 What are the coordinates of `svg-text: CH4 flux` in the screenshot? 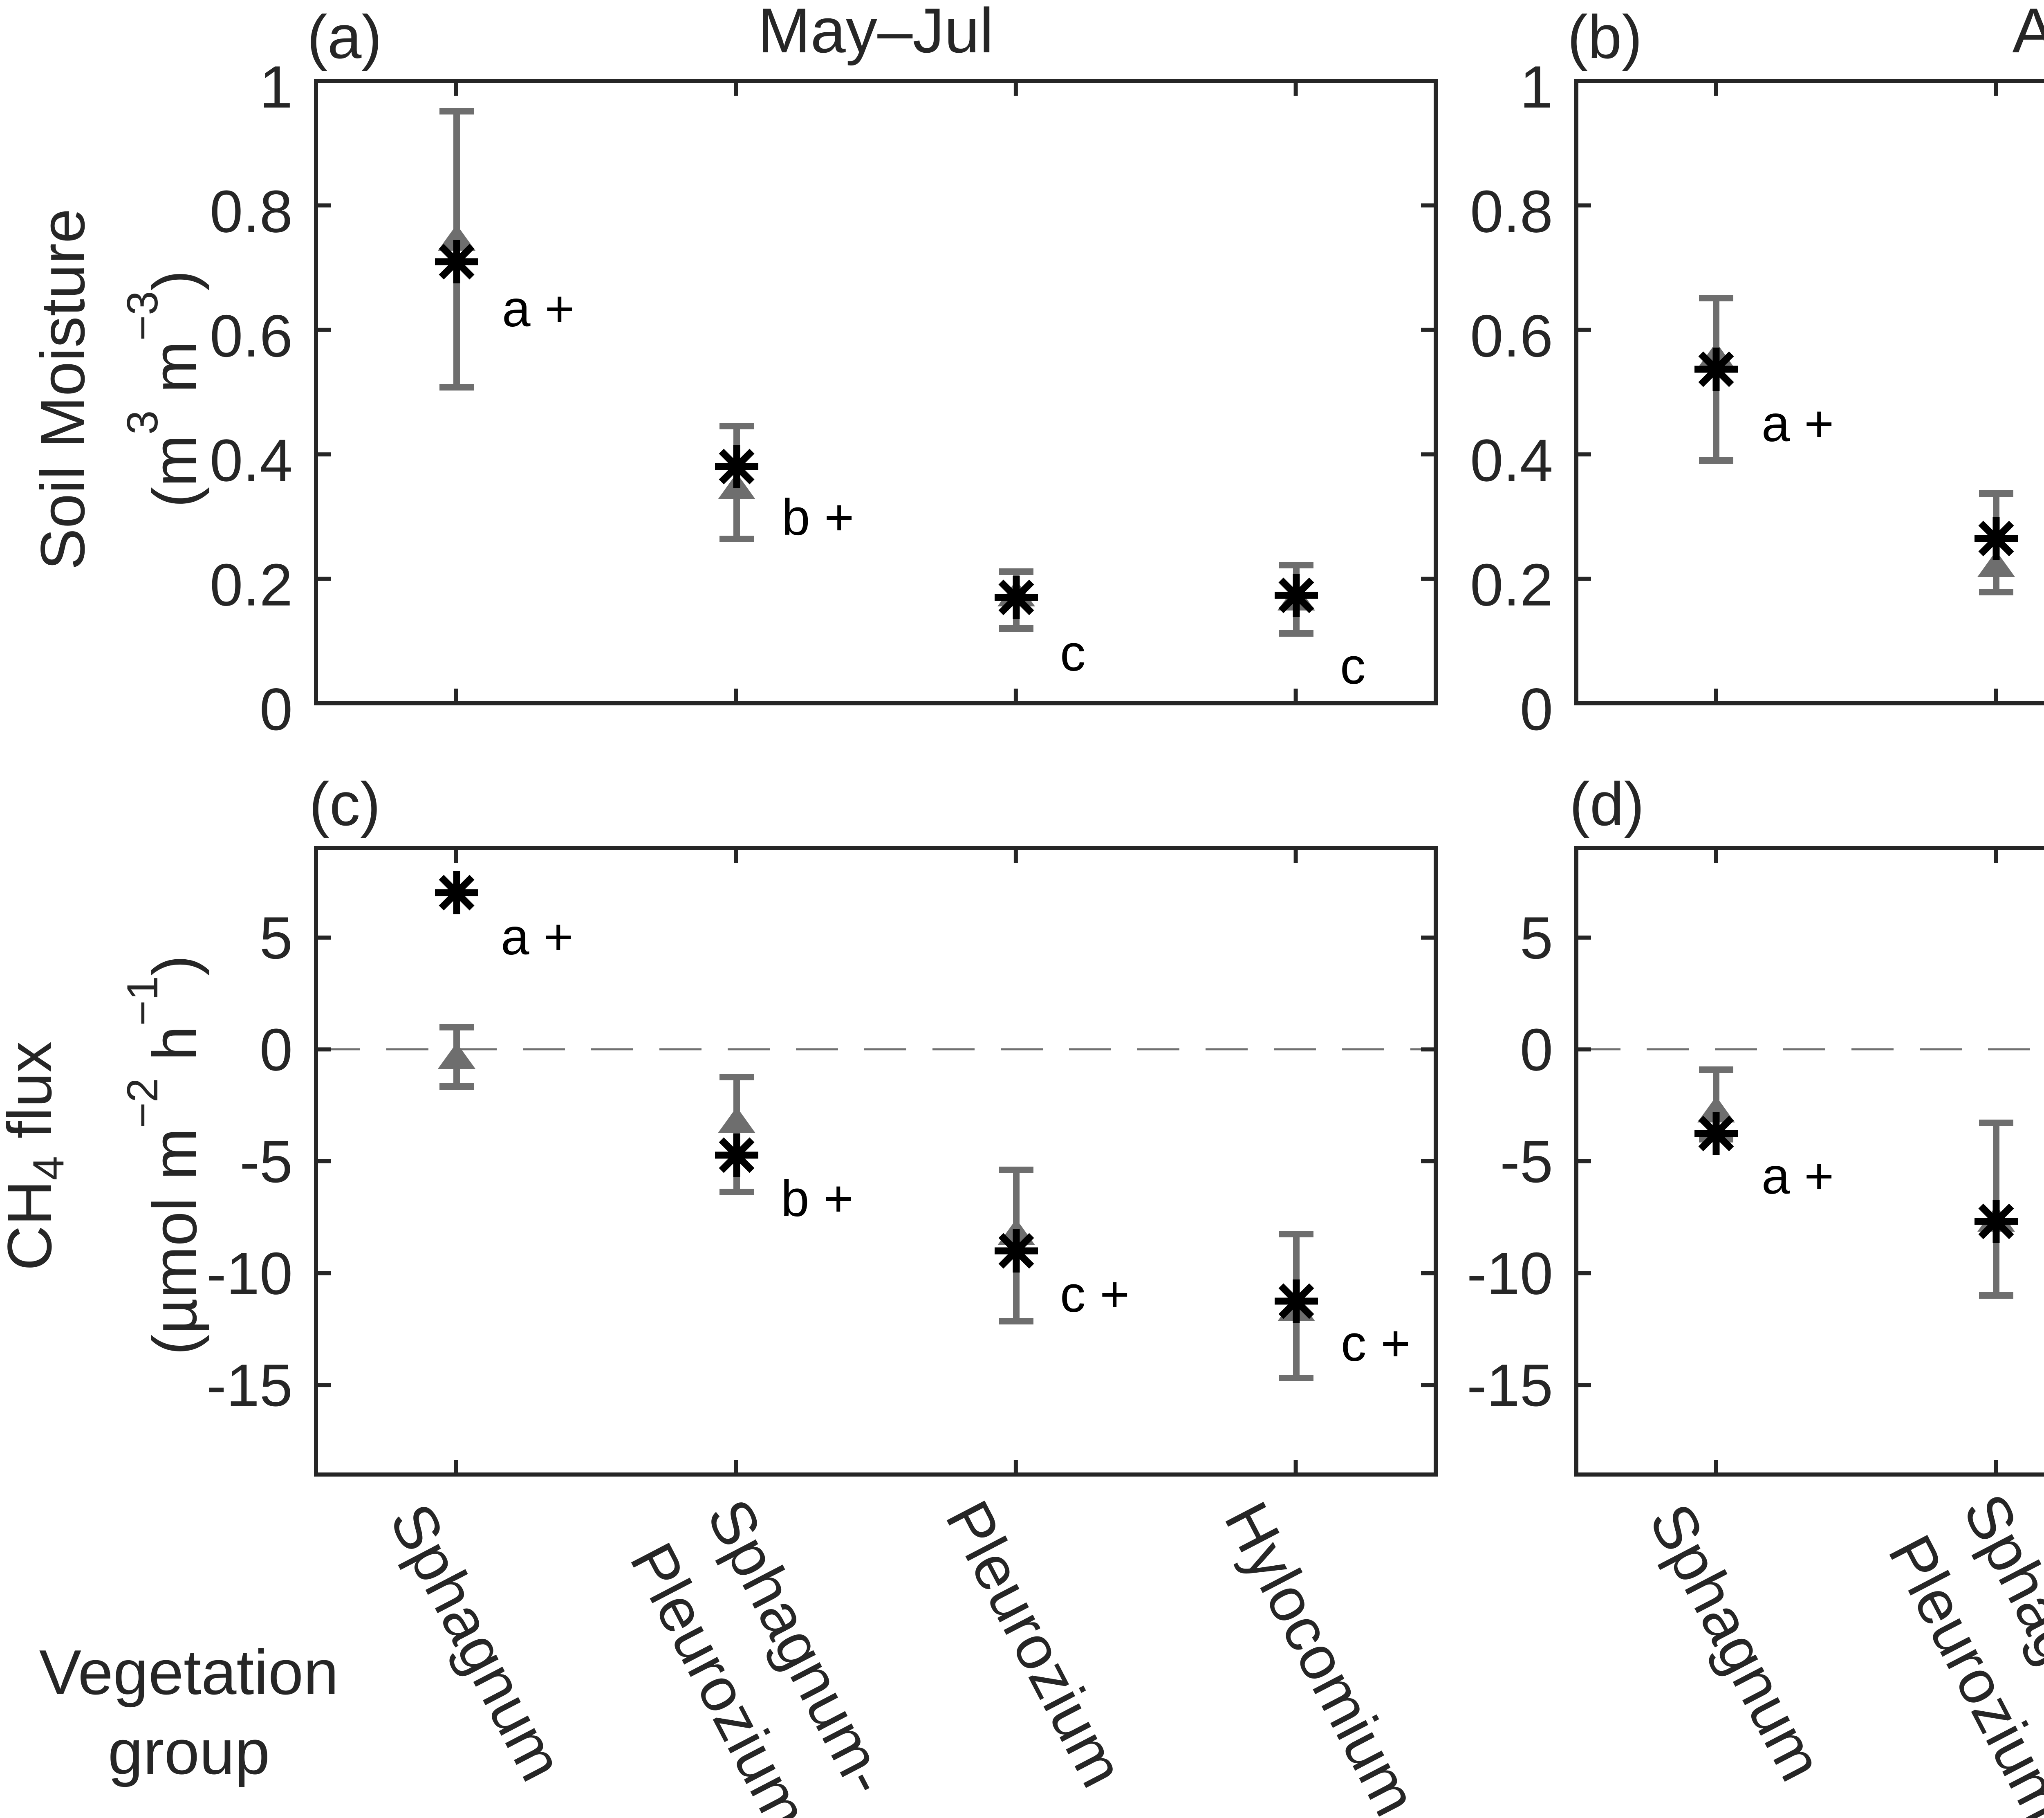 It's located at (36, 1155).